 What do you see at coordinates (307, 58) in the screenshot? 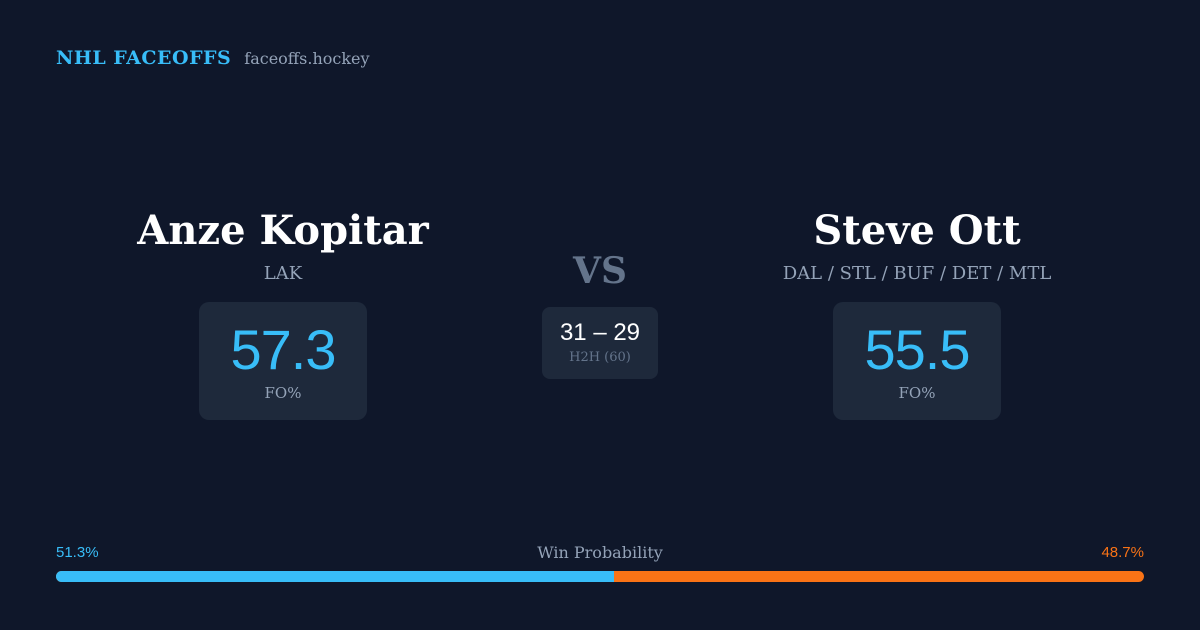
I see `brand-site: faceoffs.hockey` at bounding box center [307, 58].